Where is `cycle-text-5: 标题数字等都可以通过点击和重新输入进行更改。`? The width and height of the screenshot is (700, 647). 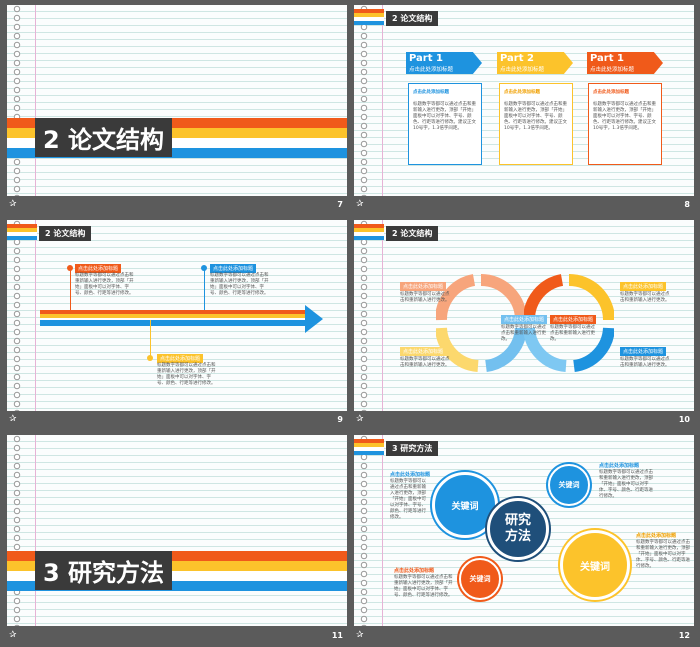 cycle-text-5: 标题数字等都可以通过点击和重新输入进行更改。 is located at coordinates (645, 297).